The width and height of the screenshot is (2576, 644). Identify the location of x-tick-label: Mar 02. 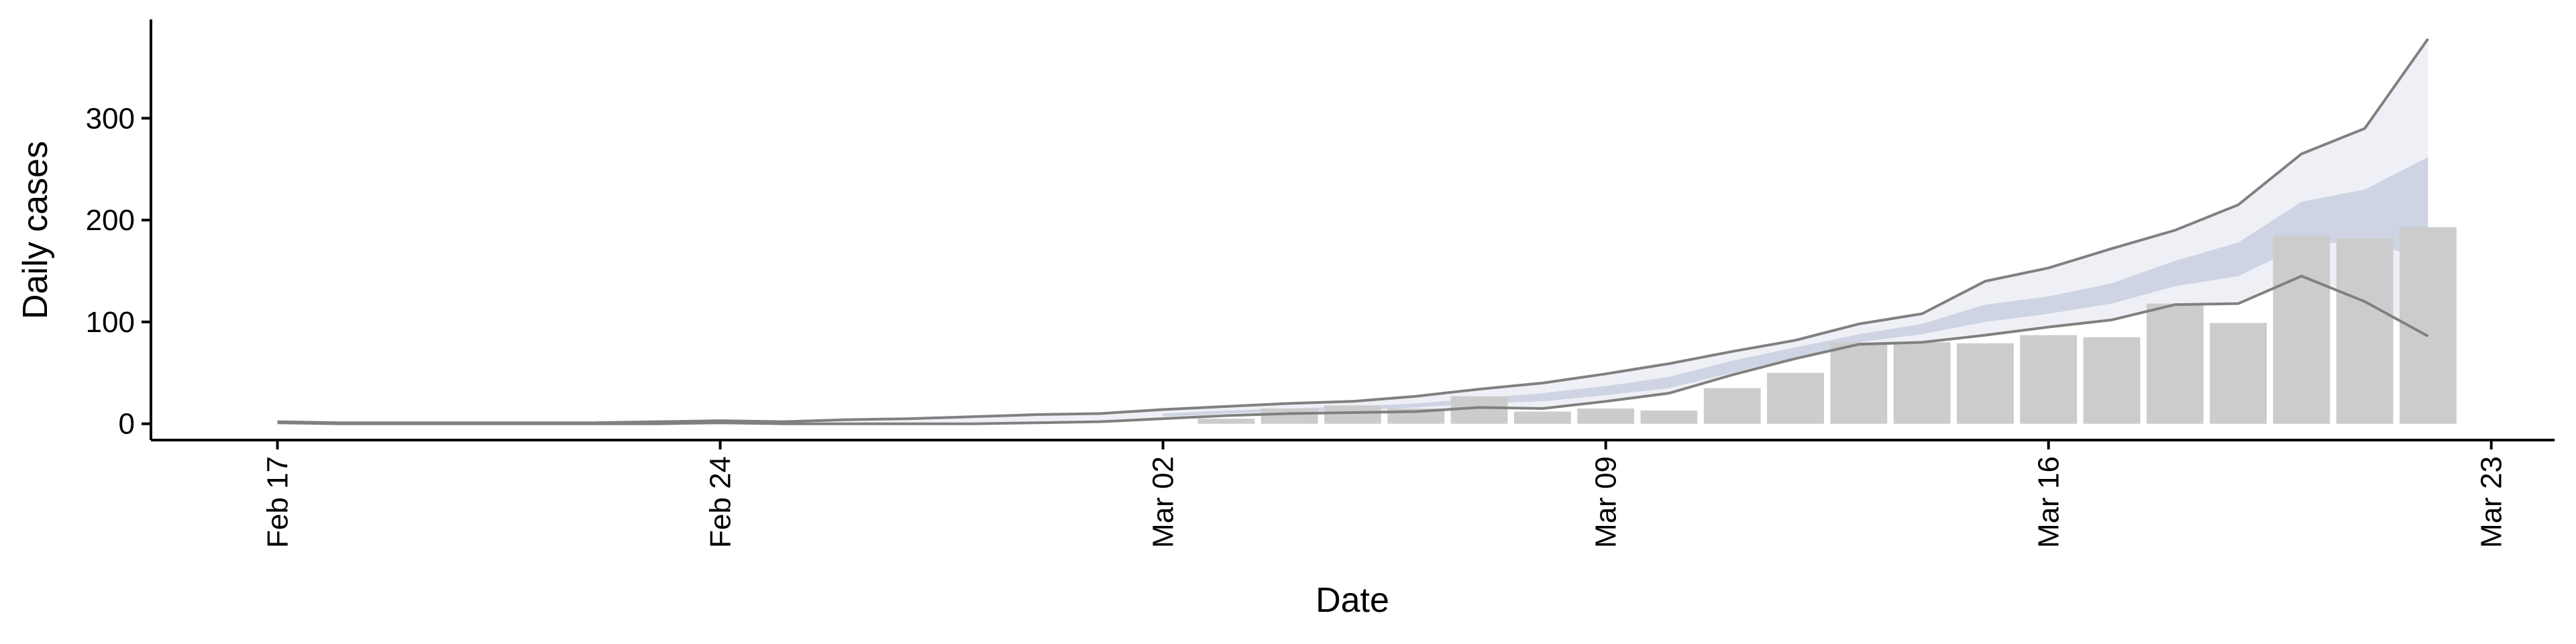
(1163, 502).